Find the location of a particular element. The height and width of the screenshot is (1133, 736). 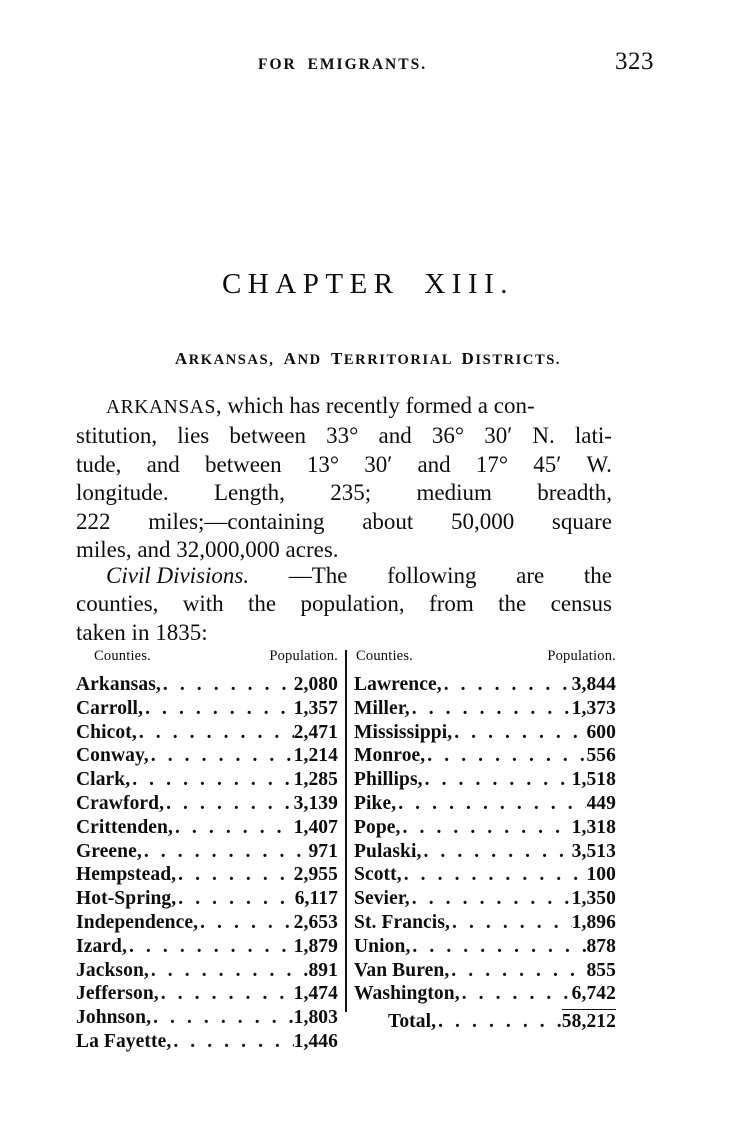

county-population: 1,896 is located at coordinates (593, 922).